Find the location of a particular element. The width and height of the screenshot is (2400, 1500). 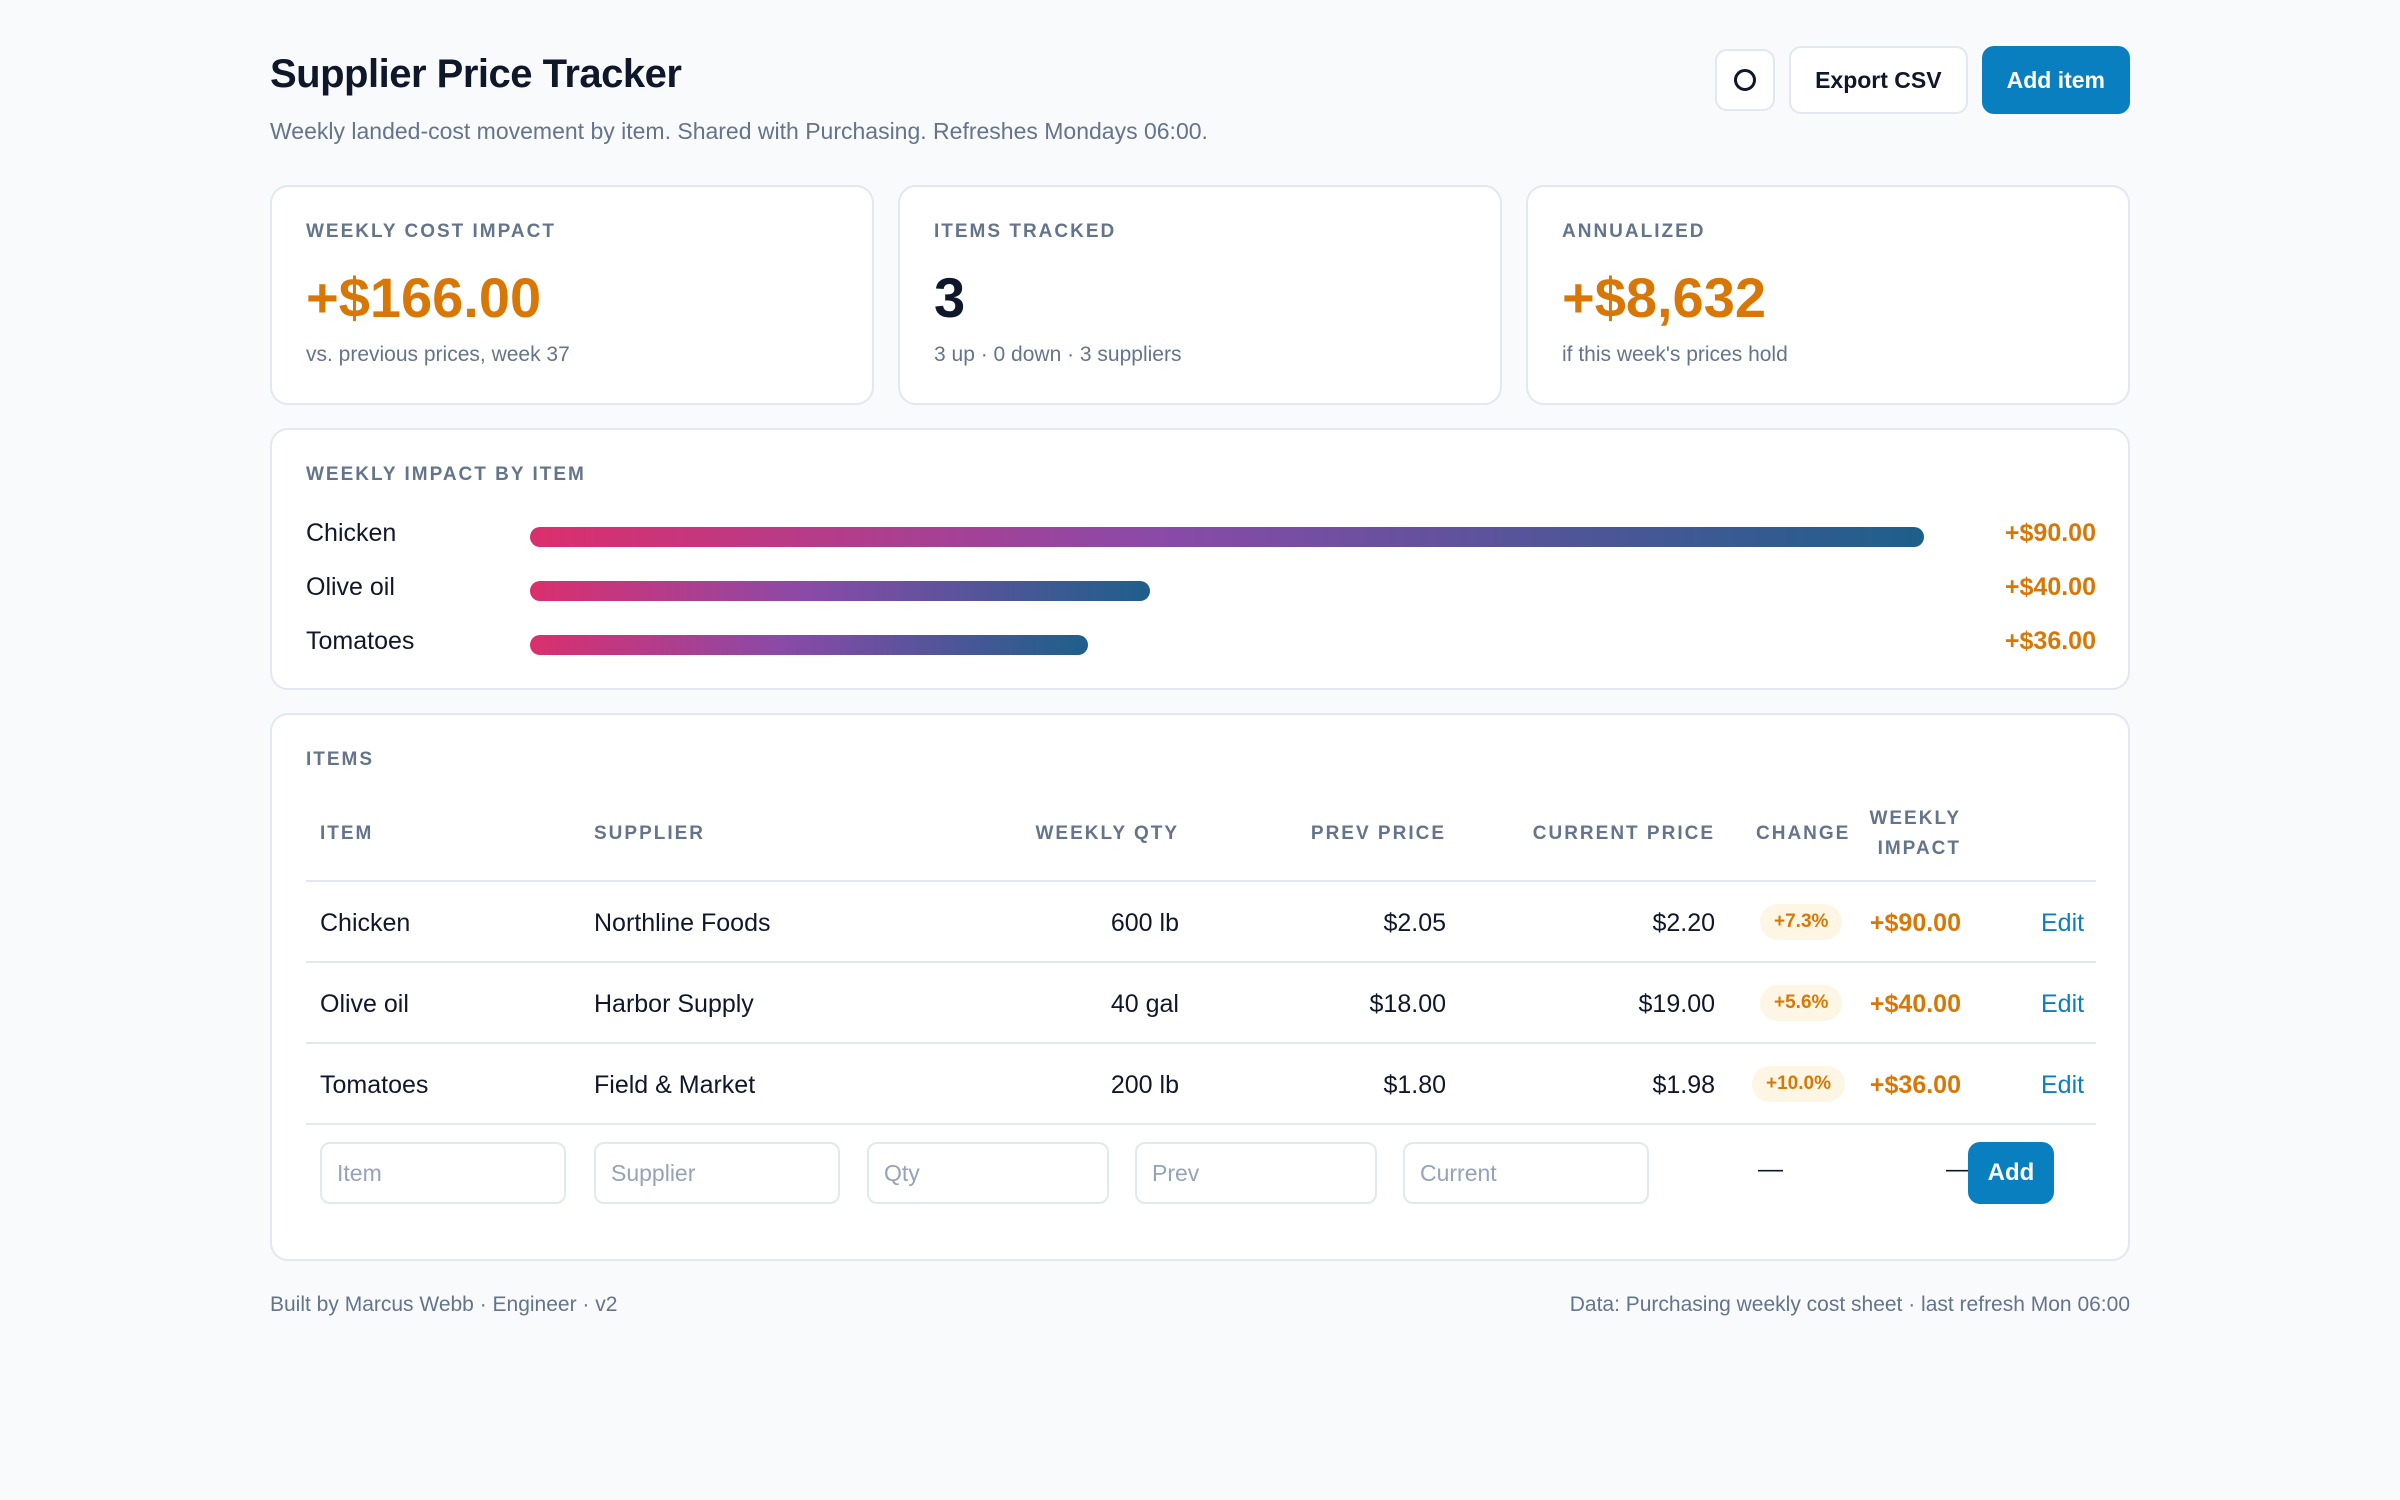

page-title: Supplier Price Tracker is located at coordinates (476, 74).